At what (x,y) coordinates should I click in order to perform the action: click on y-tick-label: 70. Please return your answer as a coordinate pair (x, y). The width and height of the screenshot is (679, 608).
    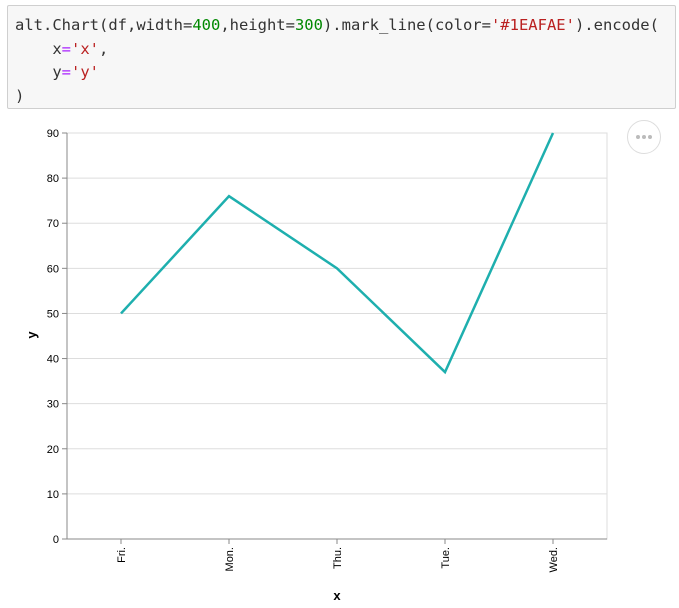
    Looking at the image, I should click on (53, 224).